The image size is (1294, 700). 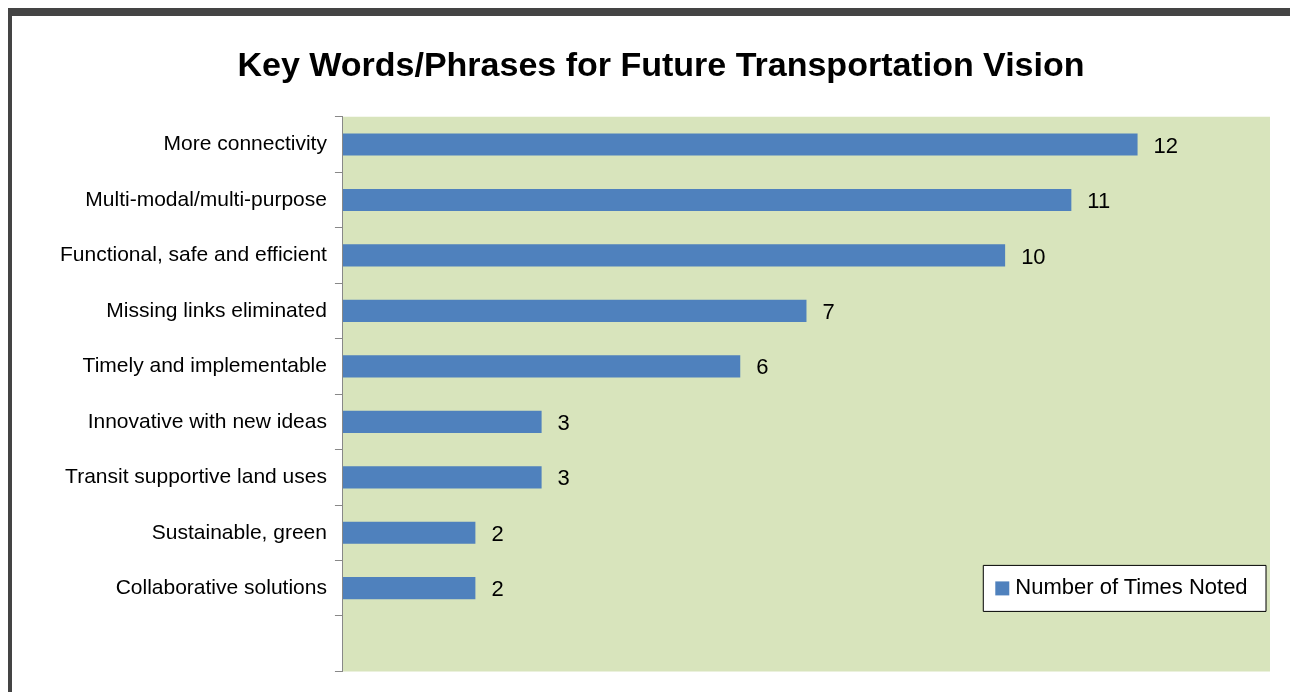 I want to click on y-tick-label: Timely and implementable, so click(x=204, y=365).